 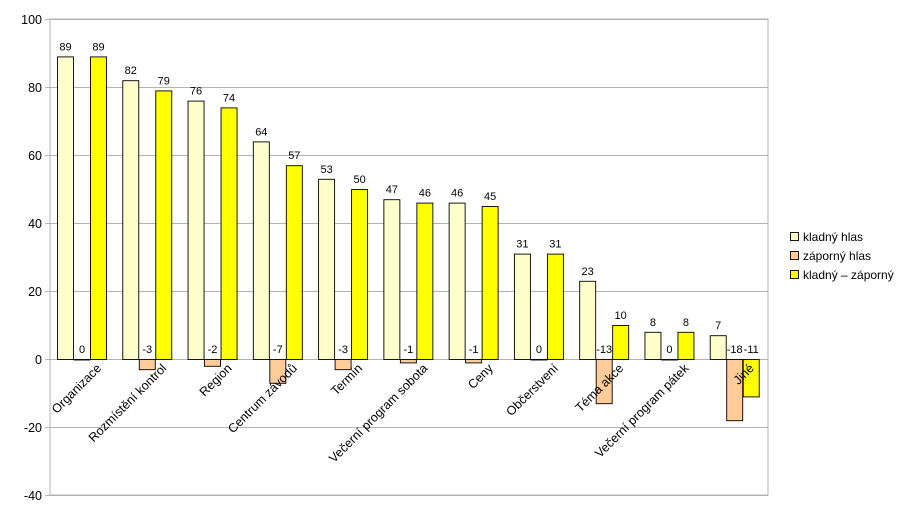 I want to click on data-label: -11, so click(x=751, y=350).